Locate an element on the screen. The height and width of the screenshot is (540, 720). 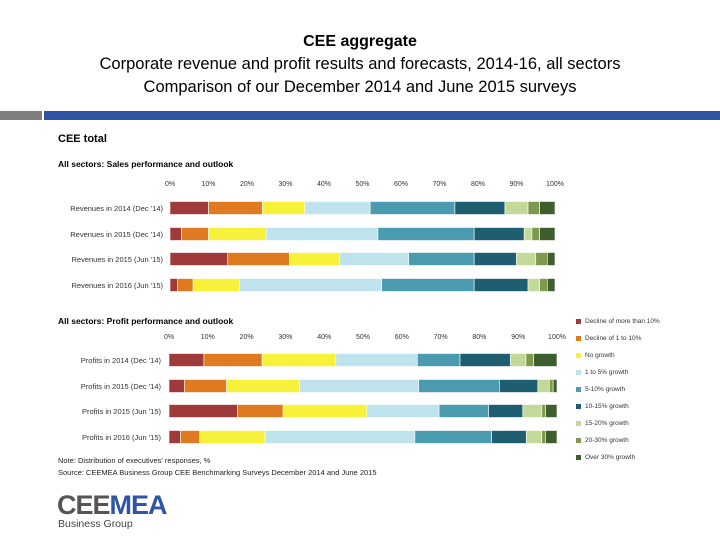
category-label: Profits in 2016 (Jun '15) is located at coordinates (121, 437).